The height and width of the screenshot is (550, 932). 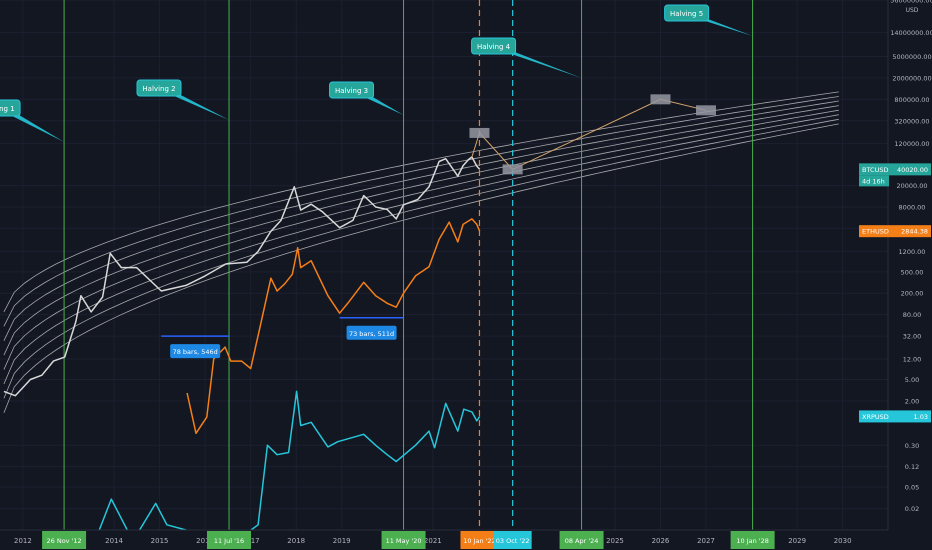 I want to click on y-tick-label: 0.12, so click(x=912, y=467).